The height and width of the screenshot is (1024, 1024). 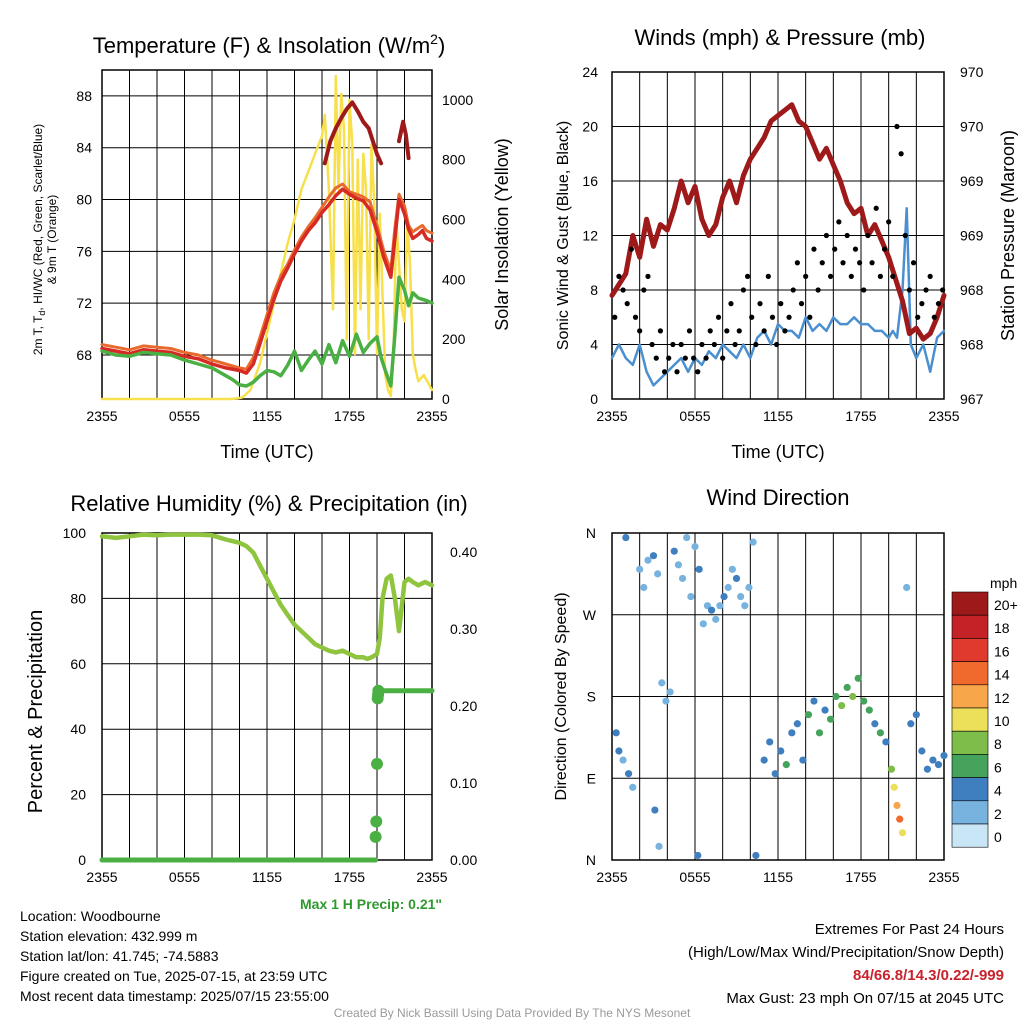 I want to click on y-tick-label-left: 20, so click(x=78, y=795).